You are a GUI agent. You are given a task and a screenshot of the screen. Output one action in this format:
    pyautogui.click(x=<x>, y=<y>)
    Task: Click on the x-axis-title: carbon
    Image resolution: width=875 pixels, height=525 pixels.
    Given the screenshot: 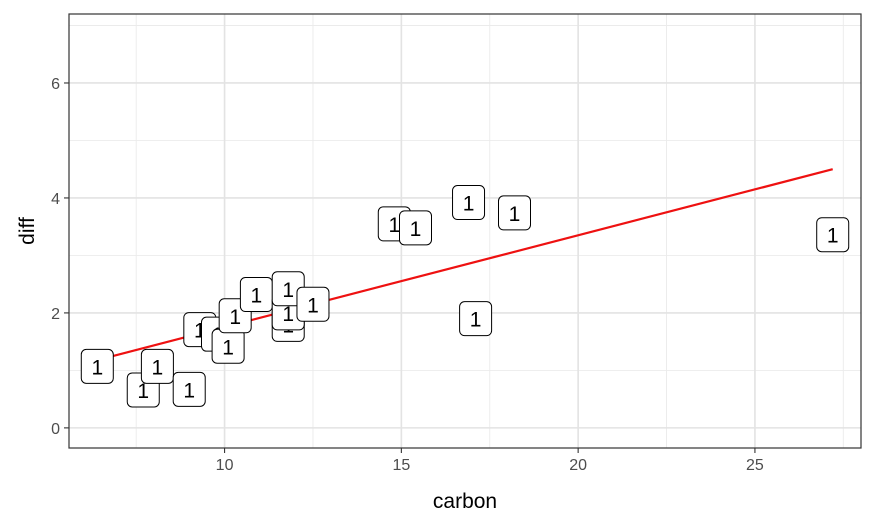 What is the action you would take?
    pyautogui.click(x=465, y=501)
    